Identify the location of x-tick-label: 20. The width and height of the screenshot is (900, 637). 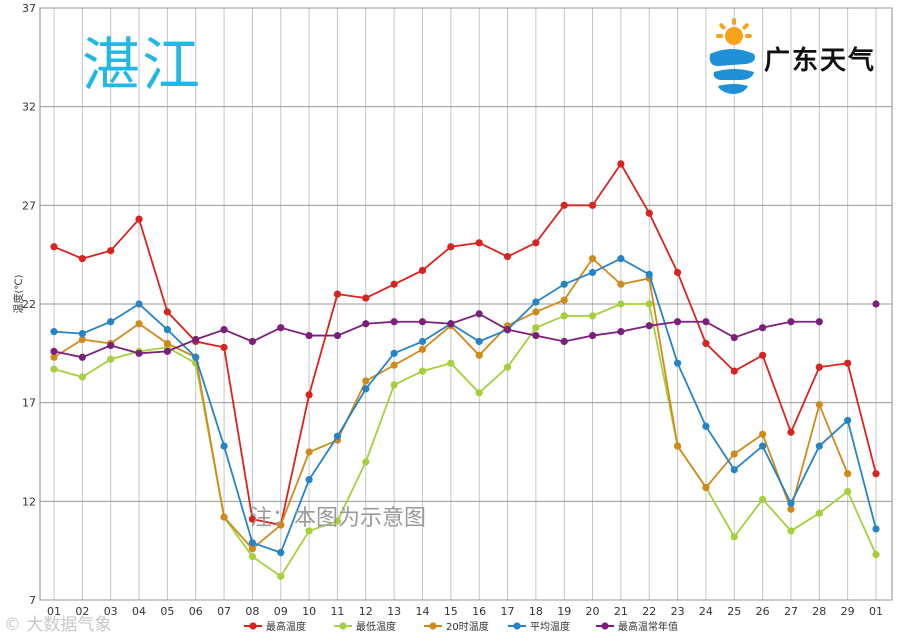
(593, 611).